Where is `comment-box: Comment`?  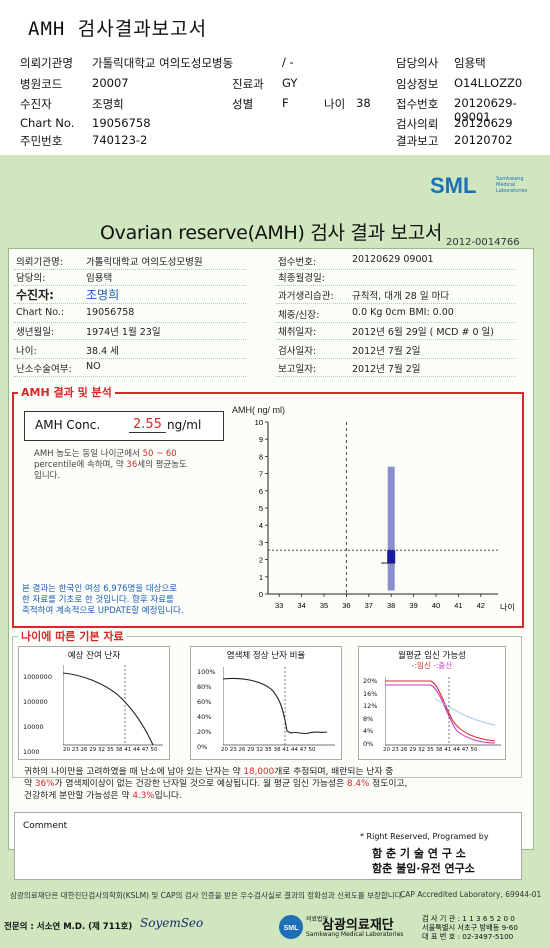
comment-box: Comment is located at coordinates (268, 846).